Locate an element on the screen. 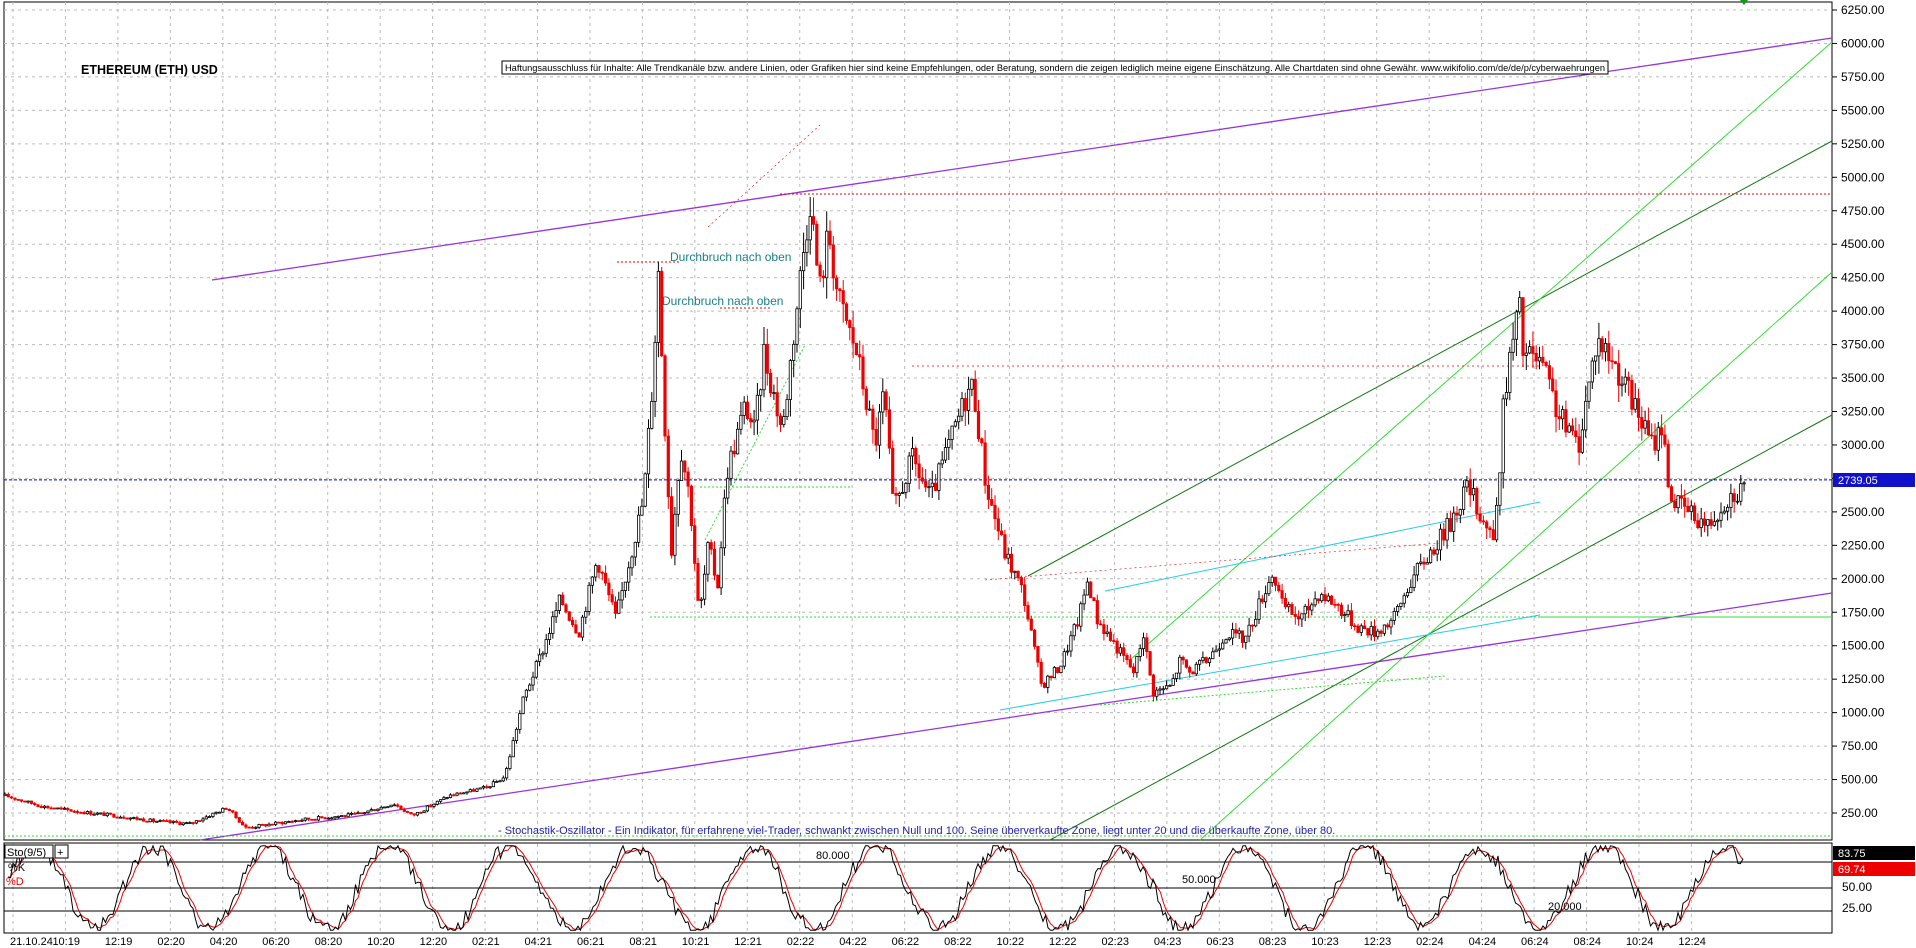 The height and width of the screenshot is (948, 1916). x-tick-label: 10:19 is located at coordinates (66, 942).